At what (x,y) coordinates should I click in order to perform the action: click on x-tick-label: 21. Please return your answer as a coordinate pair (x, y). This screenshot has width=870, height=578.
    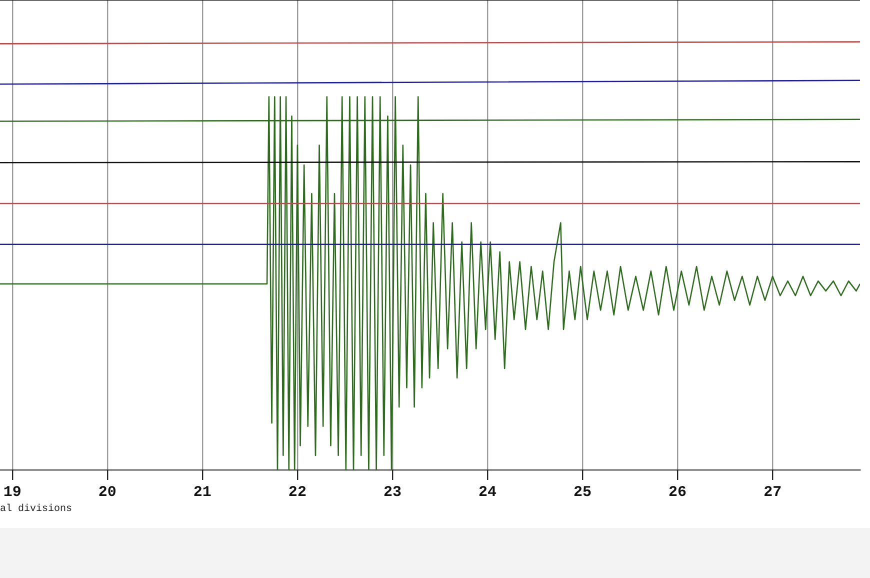
    Looking at the image, I should click on (202, 492).